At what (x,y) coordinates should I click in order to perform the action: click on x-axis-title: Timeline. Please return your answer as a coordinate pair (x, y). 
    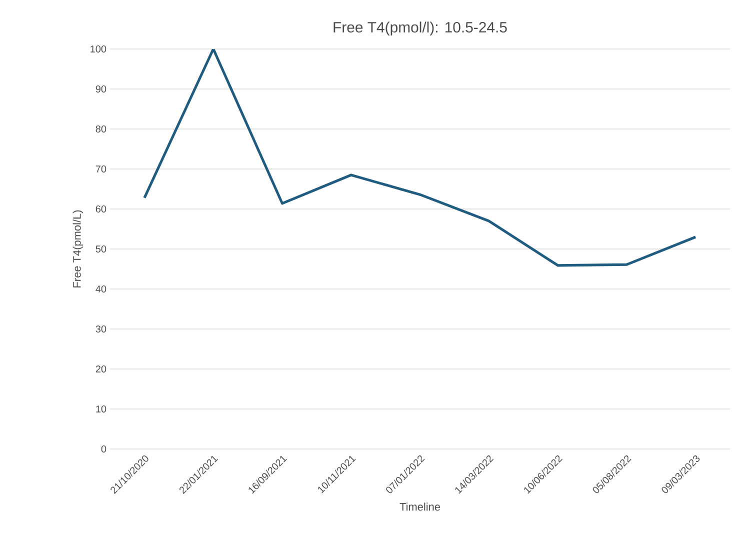
    Looking at the image, I should click on (420, 506).